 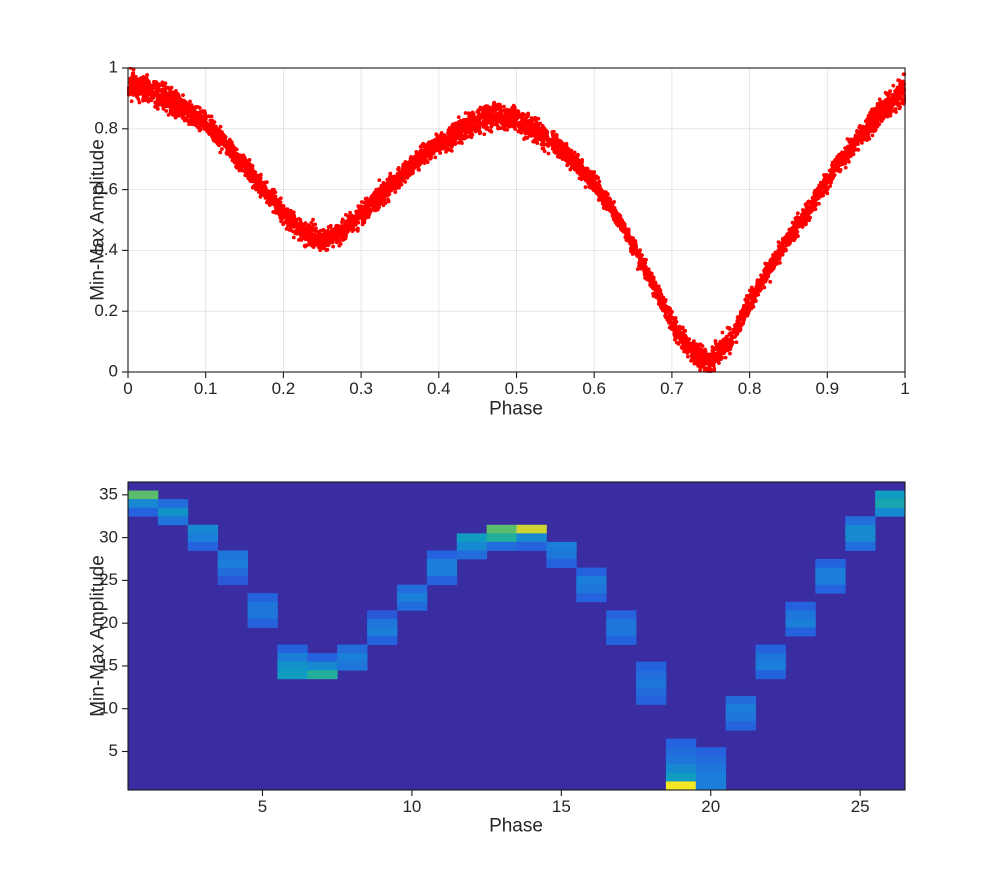 I want to click on scatter-y-axis-label: Min-Max Amplitude, so click(x=98, y=220).